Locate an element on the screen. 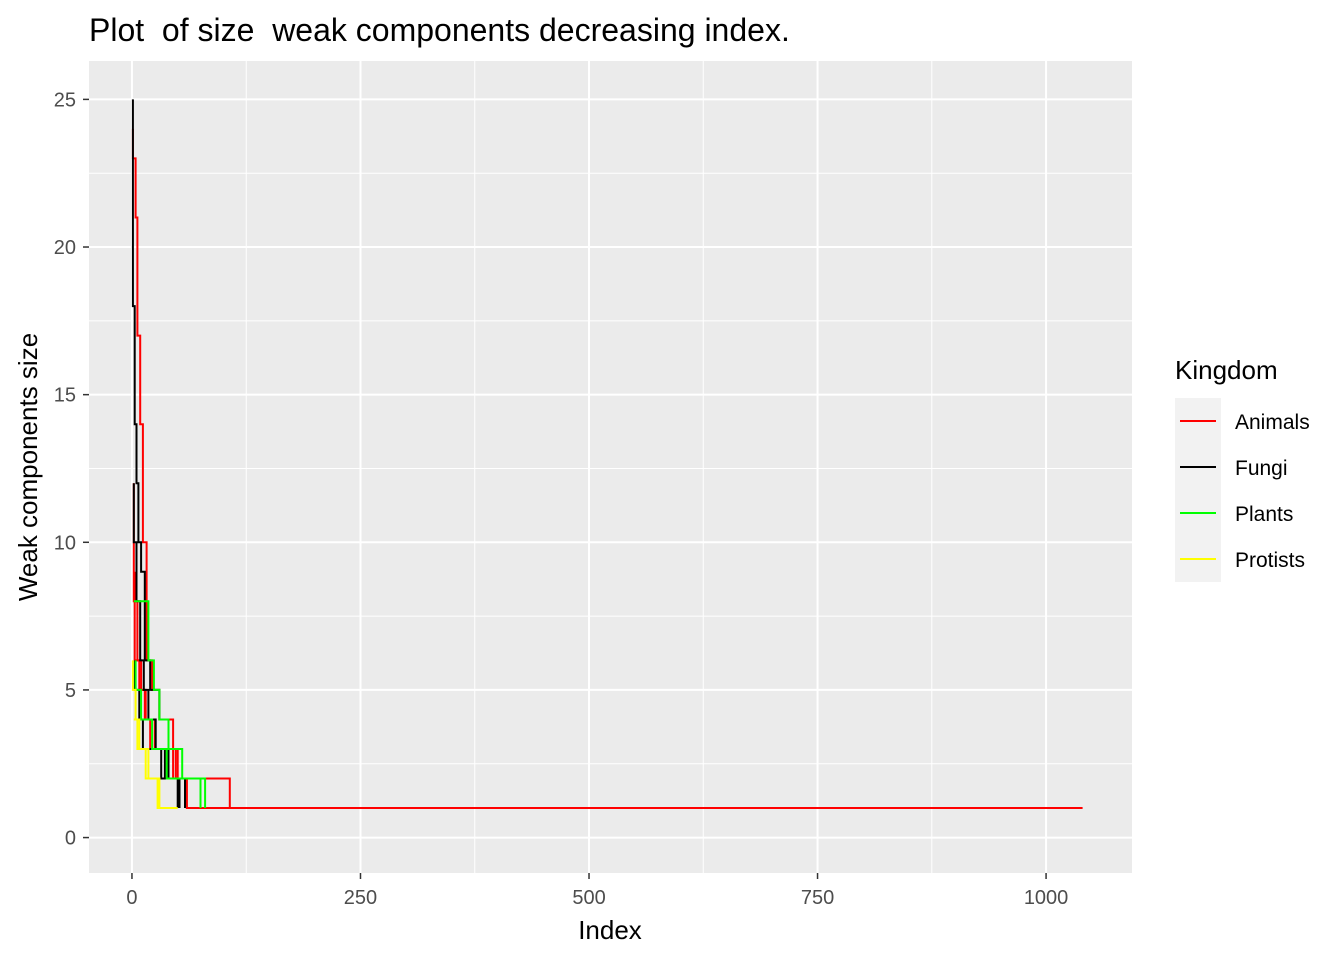 The width and height of the screenshot is (1344, 960). x-axis: 0 250 500 750 1000 is located at coordinates (597, 891).